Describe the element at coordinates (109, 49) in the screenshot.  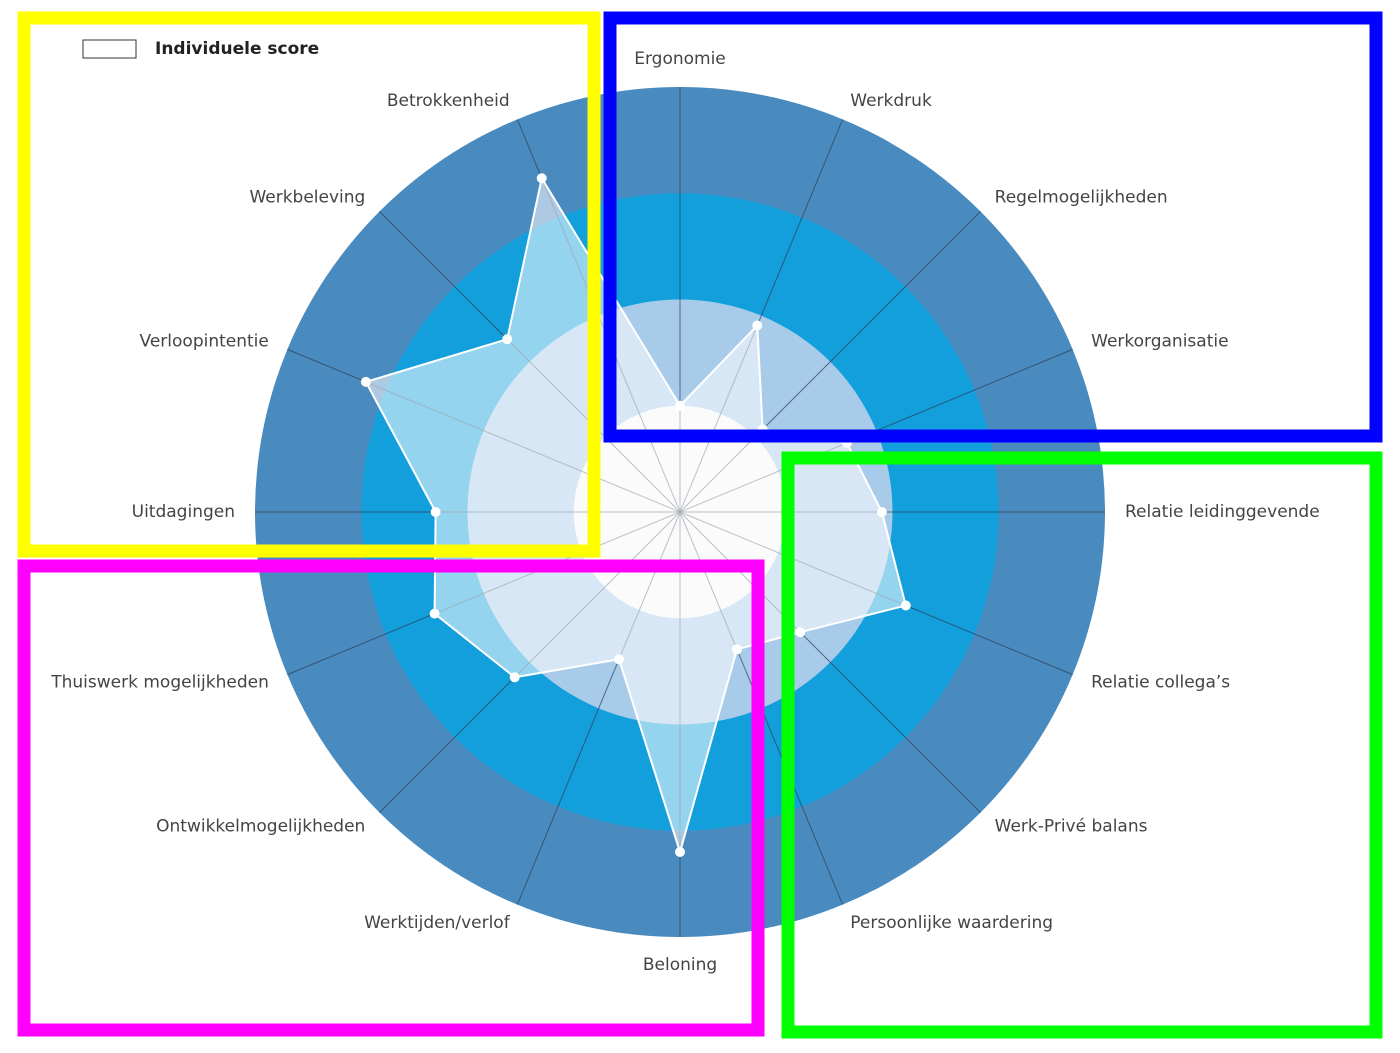
I see `legend-swatch` at that location.